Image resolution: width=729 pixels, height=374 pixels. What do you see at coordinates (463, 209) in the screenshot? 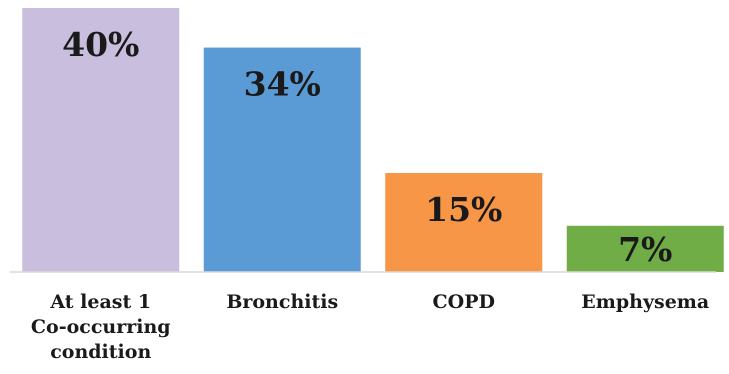
I see `bar-value-label: 15%` at bounding box center [463, 209].